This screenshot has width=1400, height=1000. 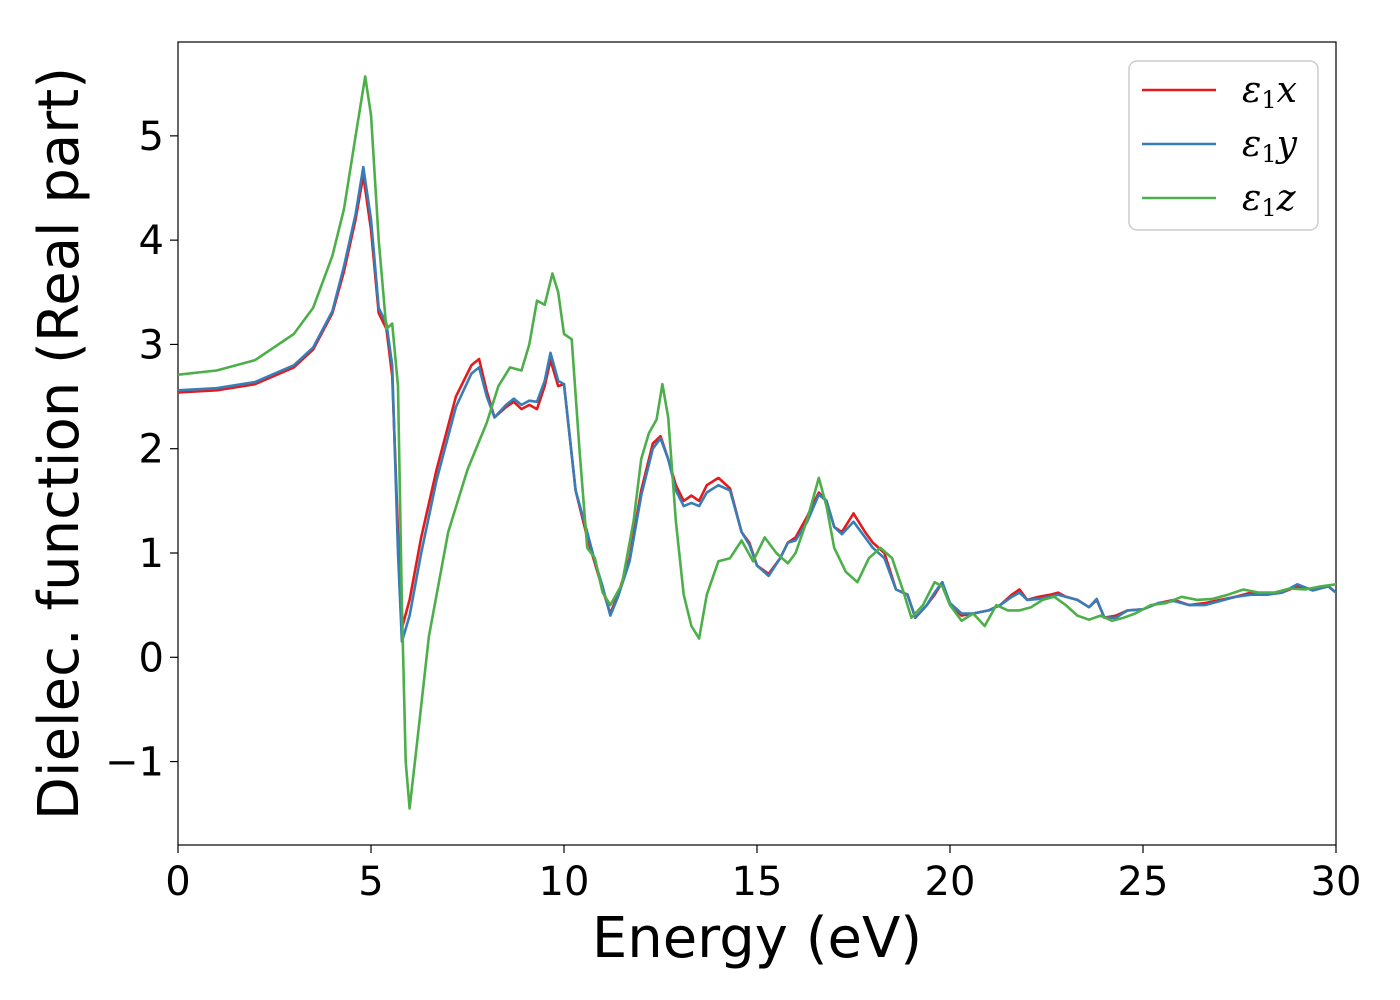 I want to click on legend-label-y: ε1y, so click(x=1270, y=146).